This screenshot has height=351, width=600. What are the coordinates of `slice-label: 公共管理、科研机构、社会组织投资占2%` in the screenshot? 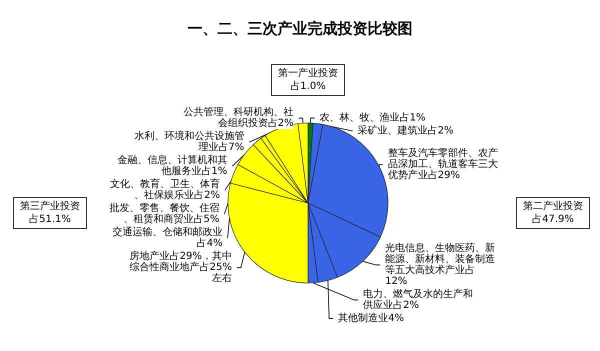 It's located at (239, 118).